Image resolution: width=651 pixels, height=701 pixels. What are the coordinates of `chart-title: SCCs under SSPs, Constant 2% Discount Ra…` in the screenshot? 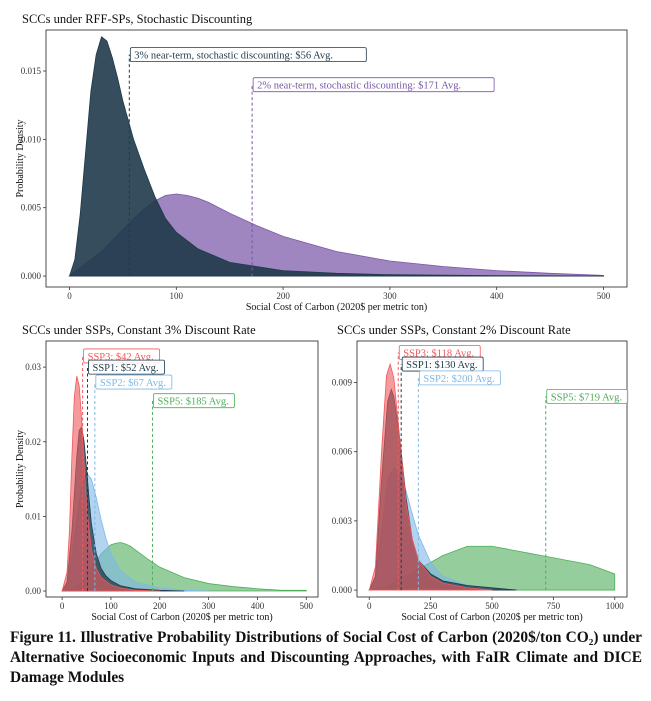 It's located at (454, 330).